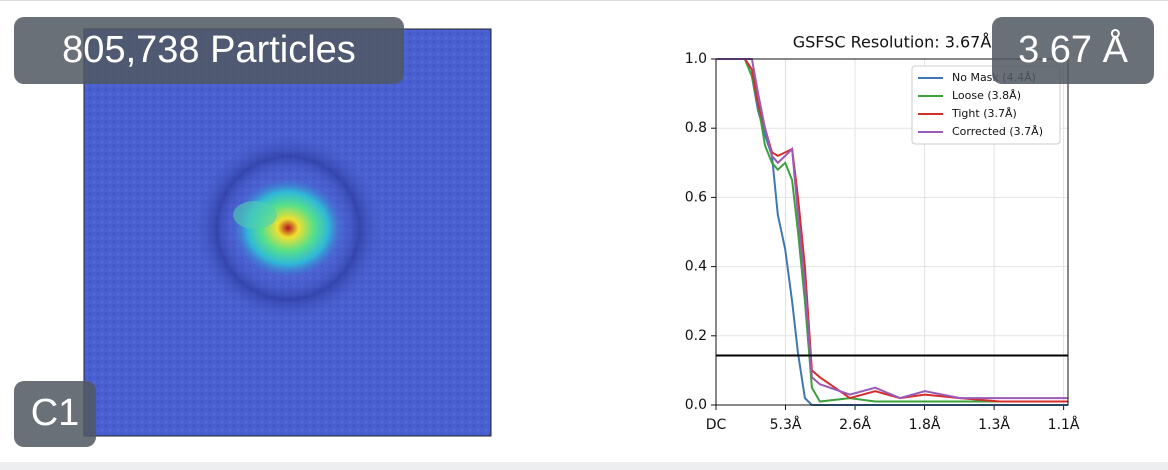 This screenshot has width=1168, height=470. What do you see at coordinates (986, 105) in the screenshot?
I see `legend-box` at bounding box center [986, 105].